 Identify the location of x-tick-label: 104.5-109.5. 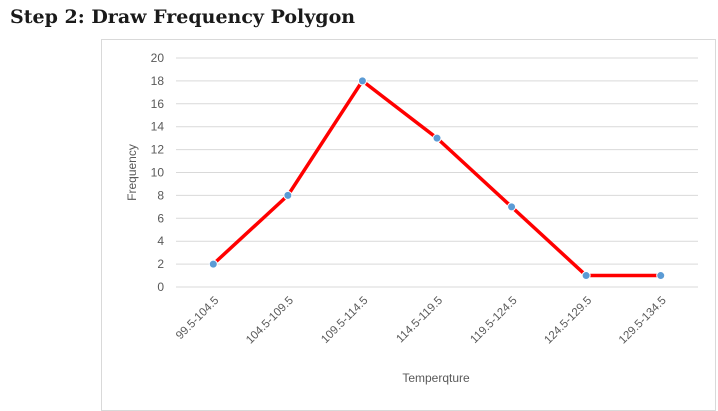
(270, 321).